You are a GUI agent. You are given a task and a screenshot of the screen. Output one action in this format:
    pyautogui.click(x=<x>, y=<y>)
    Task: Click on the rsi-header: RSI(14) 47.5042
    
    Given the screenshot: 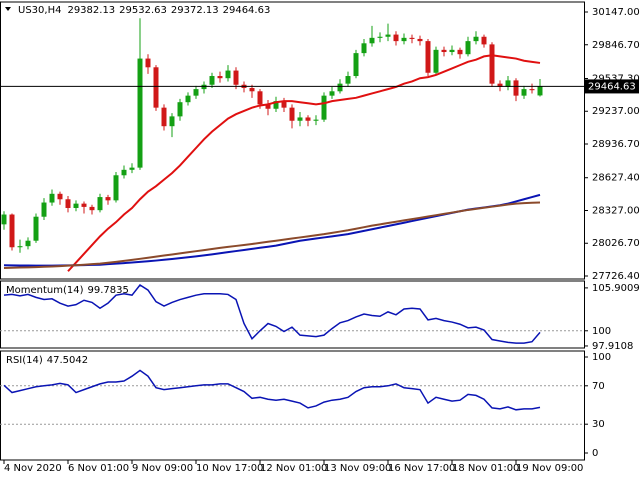 What is the action you would take?
    pyautogui.click(x=47, y=360)
    